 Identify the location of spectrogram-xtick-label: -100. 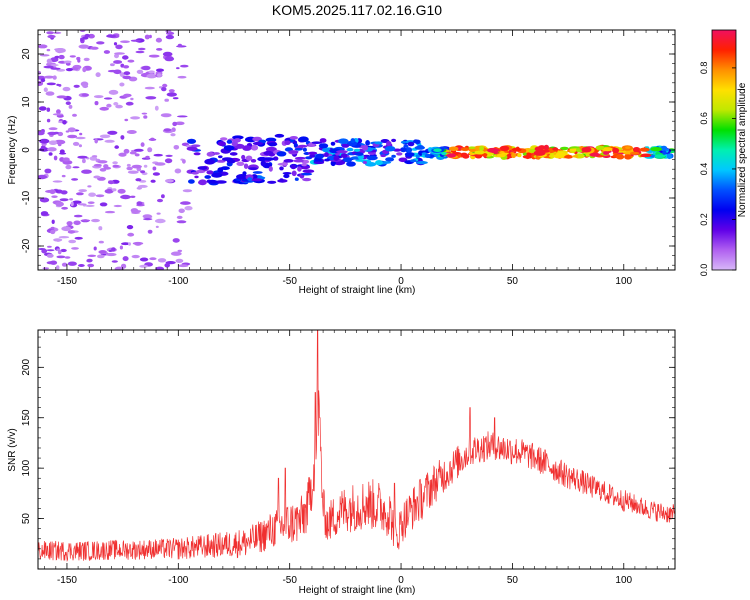
(178, 281).